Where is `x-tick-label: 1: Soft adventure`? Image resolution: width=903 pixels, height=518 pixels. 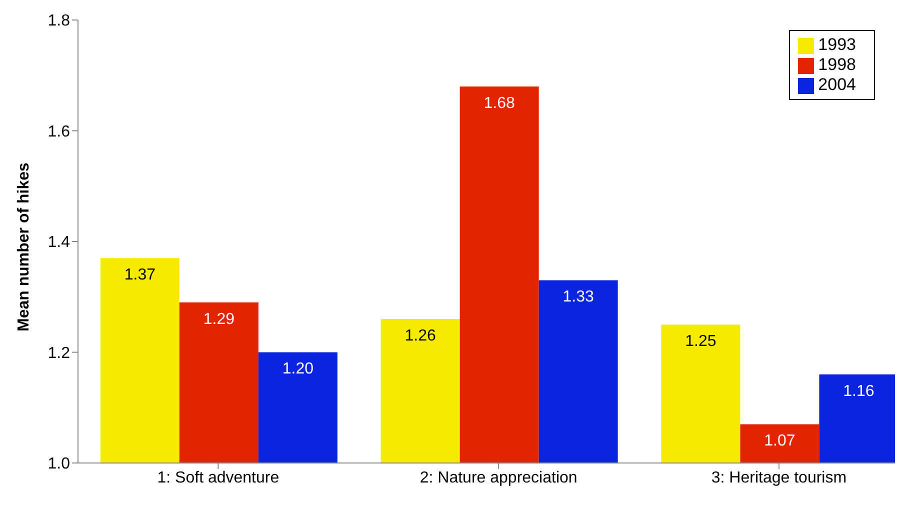 x-tick-label: 1: Soft adventure is located at coordinates (218, 477).